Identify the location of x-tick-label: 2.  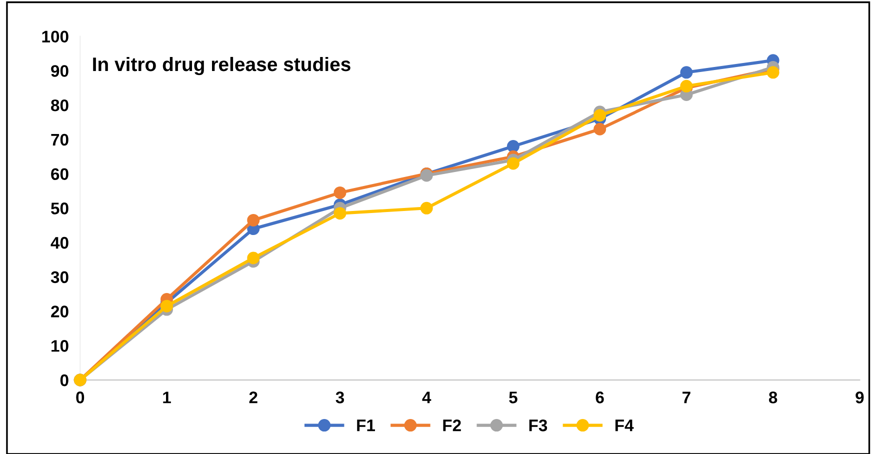
(253, 398).